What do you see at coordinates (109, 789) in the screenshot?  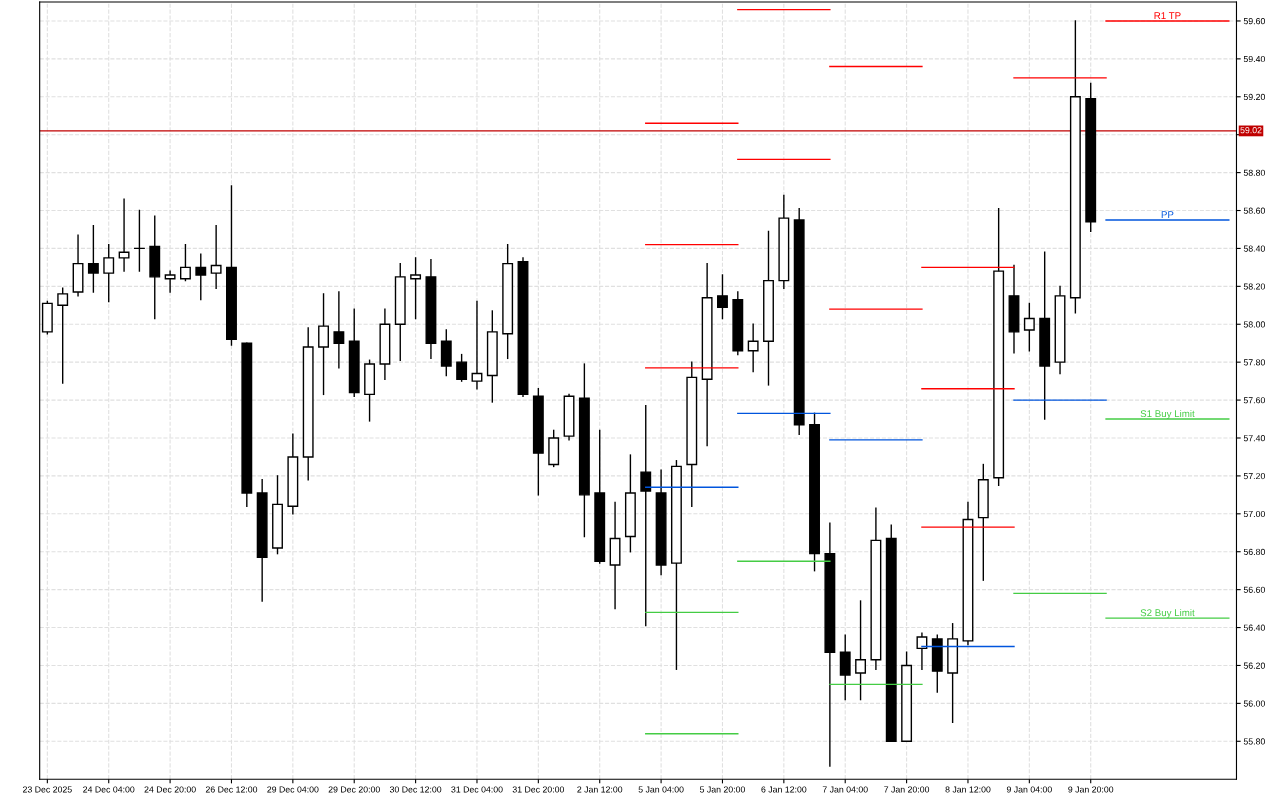 I see `x-tick-label: 24 Dec 04:00` at bounding box center [109, 789].